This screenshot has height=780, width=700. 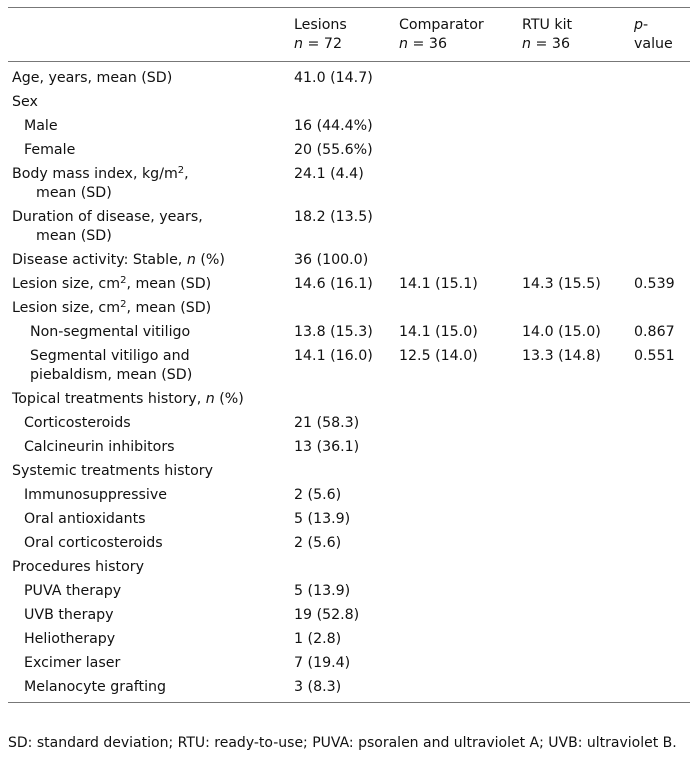 What do you see at coordinates (327, 423) in the screenshot?
I see `cell-lesions: 21 (58.3)` at bounding box center [327, 423].